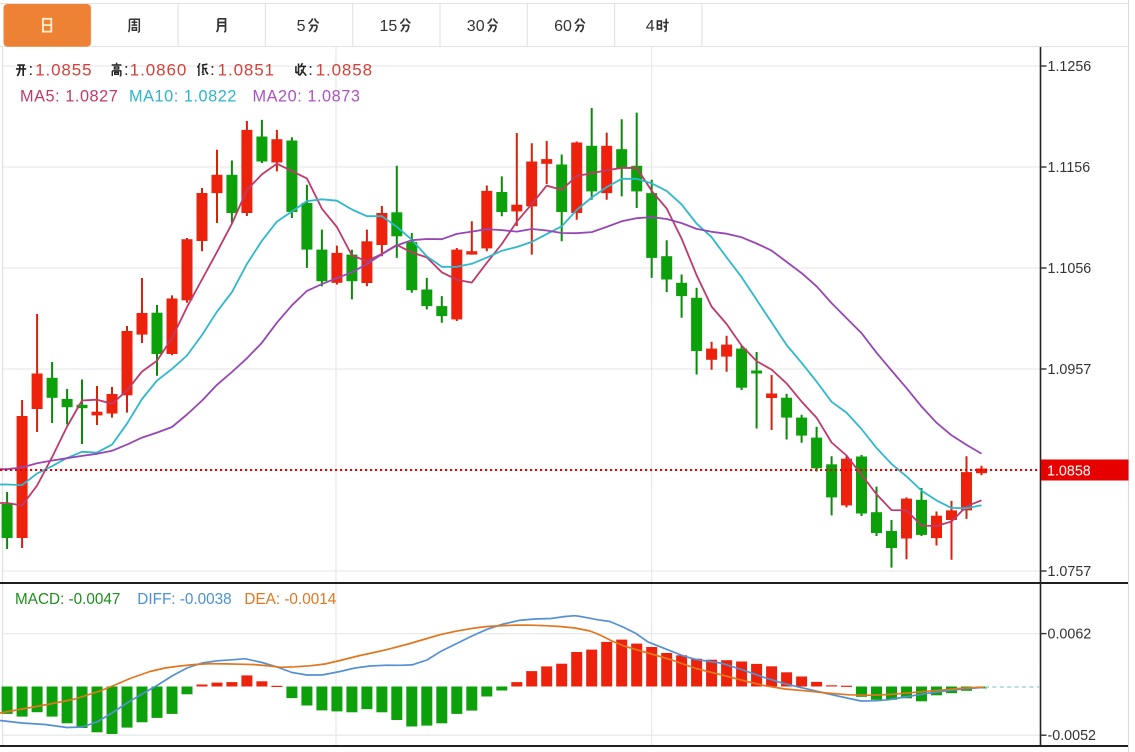 The image size is (1135, 752). I want to click on svg-text: 30, so click(476, 26).